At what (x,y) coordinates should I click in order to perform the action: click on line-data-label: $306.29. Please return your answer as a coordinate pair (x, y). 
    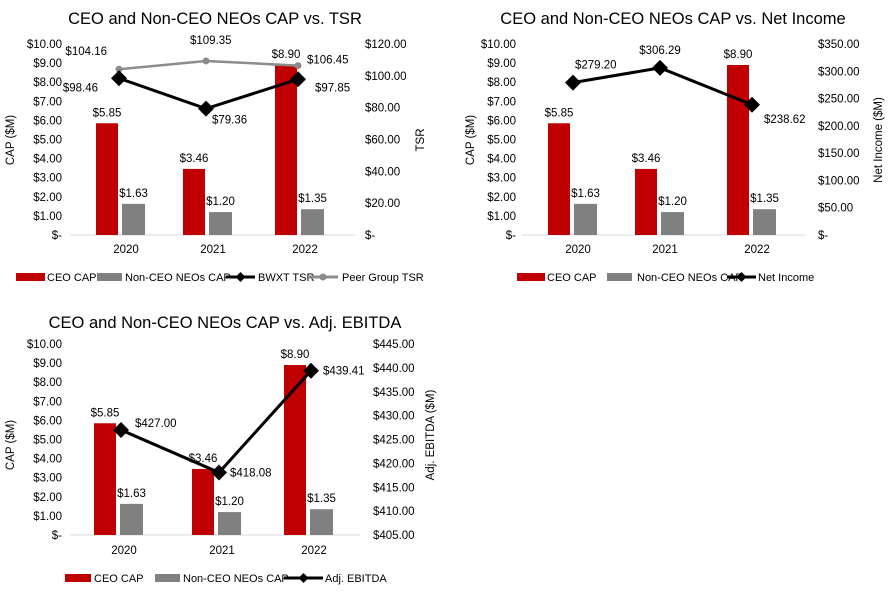
    Looking at the image, I should click on (660, 51).